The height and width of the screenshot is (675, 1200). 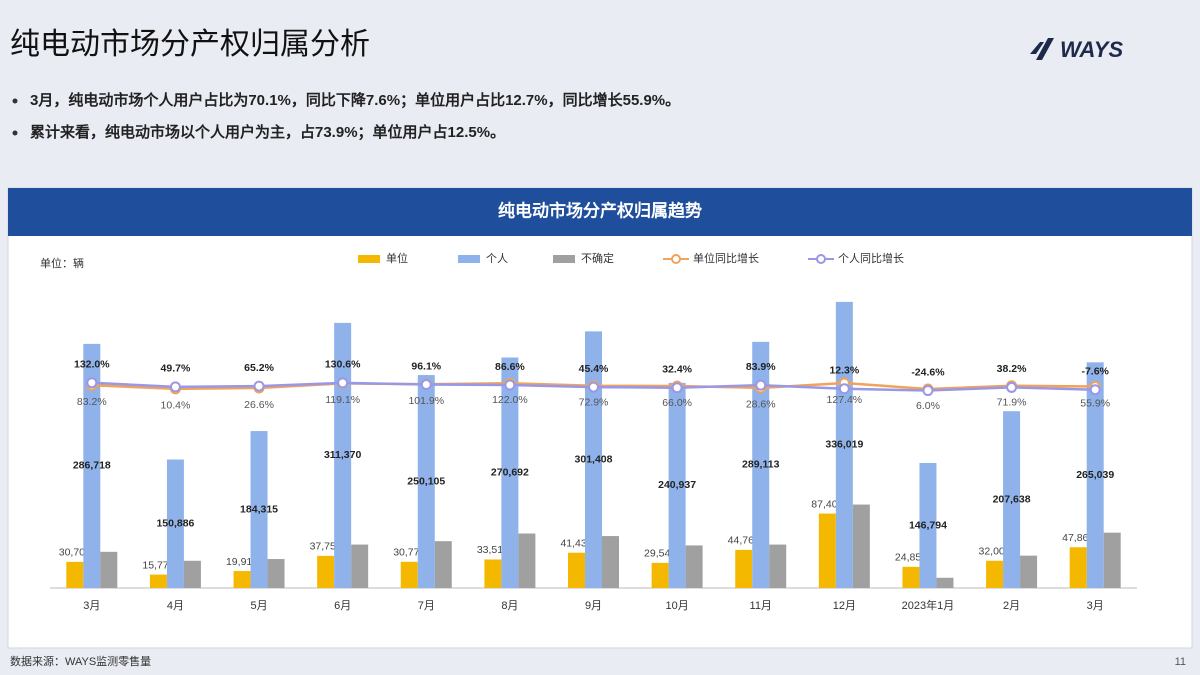 What do you see at coordinates (326, 547) in the screenshot?
I see `data-label: 37,756` at bounding box center [326, 547].